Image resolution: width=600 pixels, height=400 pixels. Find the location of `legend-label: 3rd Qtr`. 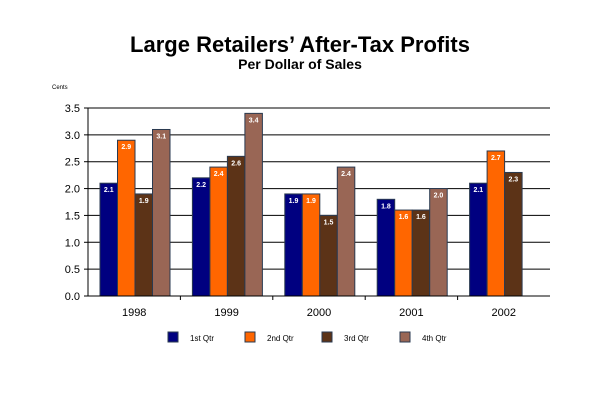

legend-label: 3rd Qtr is located at coordinates (356, 338).